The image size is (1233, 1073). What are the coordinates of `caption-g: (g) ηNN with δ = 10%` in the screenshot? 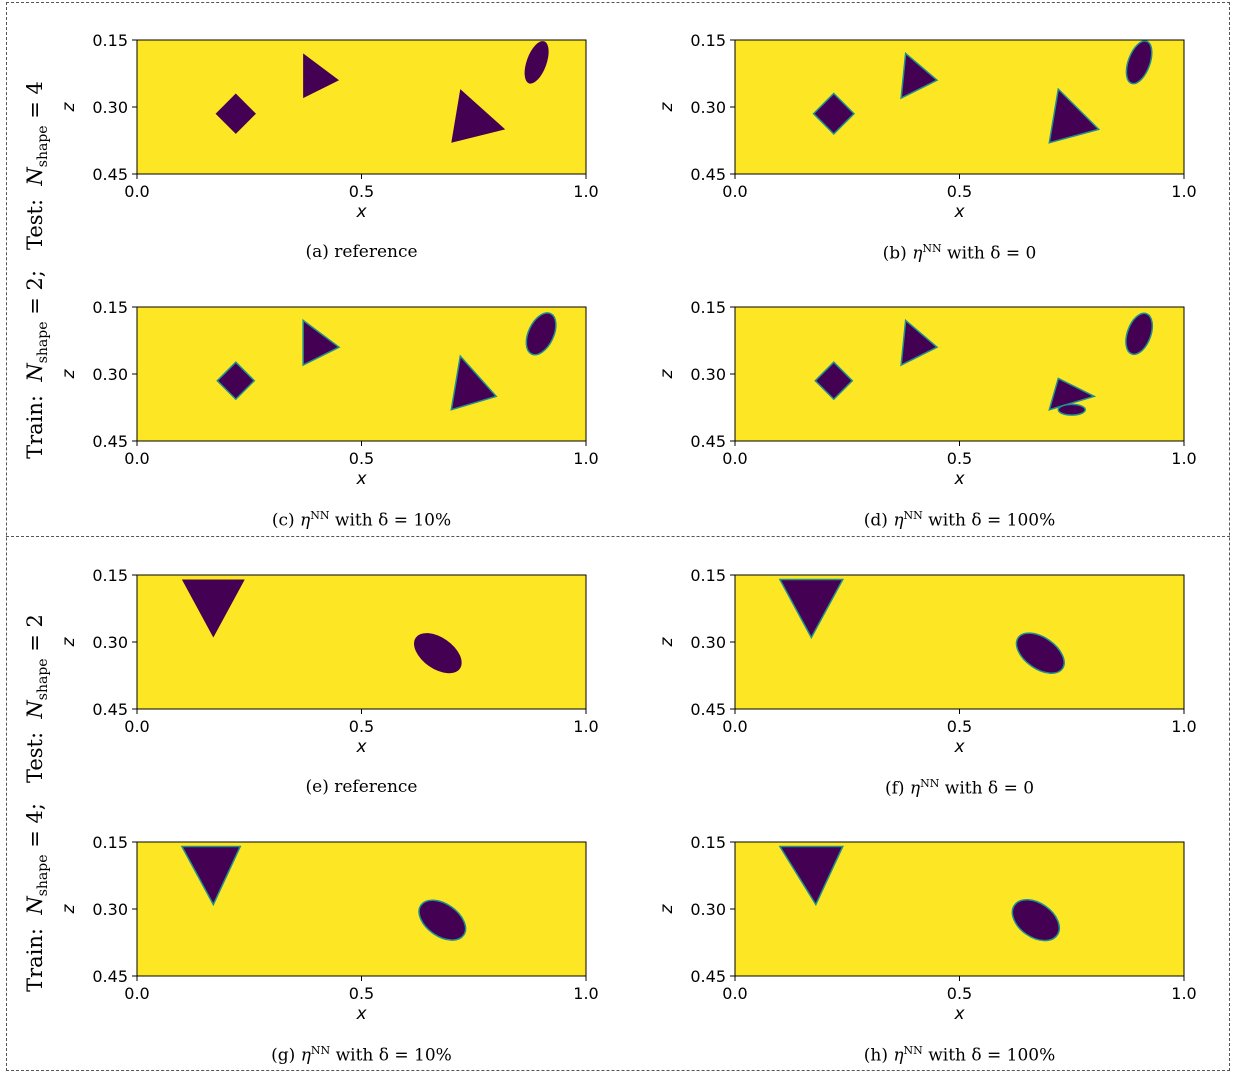 It's located at (361, 1055).